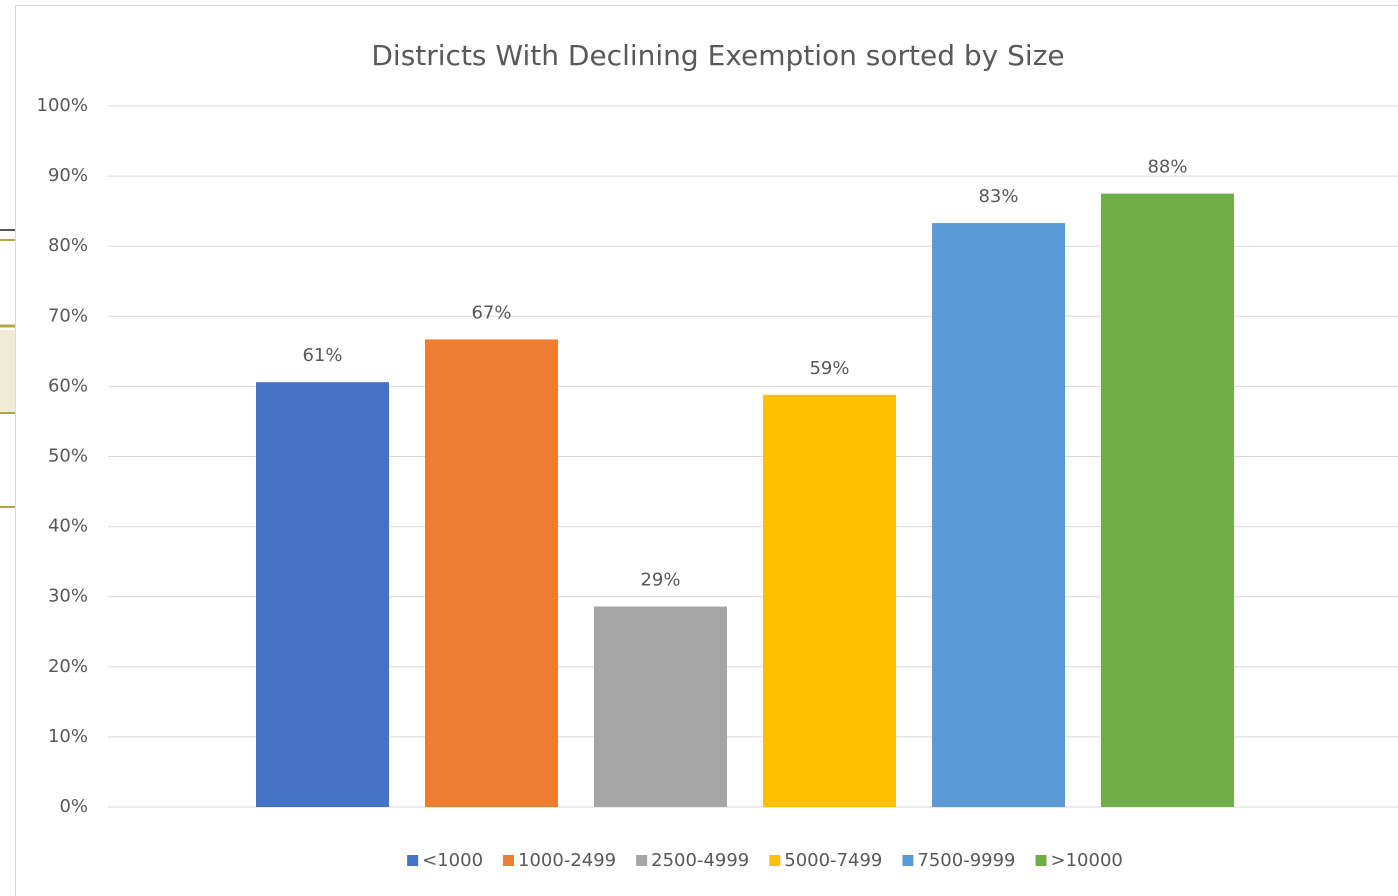  Describe the element at coordinates (68, 245) in the screenshot. I see `y-tick-label: 80%` at that location.